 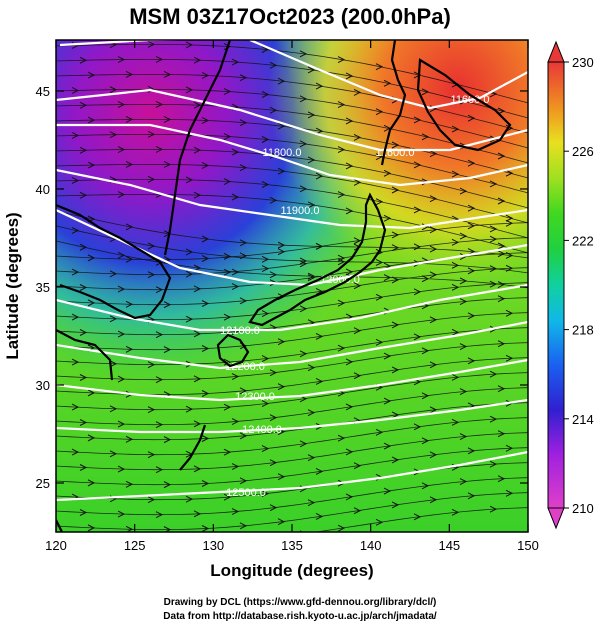 What do you see at coordinates (213, 545) in the screenshot?
I see `x-tick-label: 130` at bounding box center [213, 545].